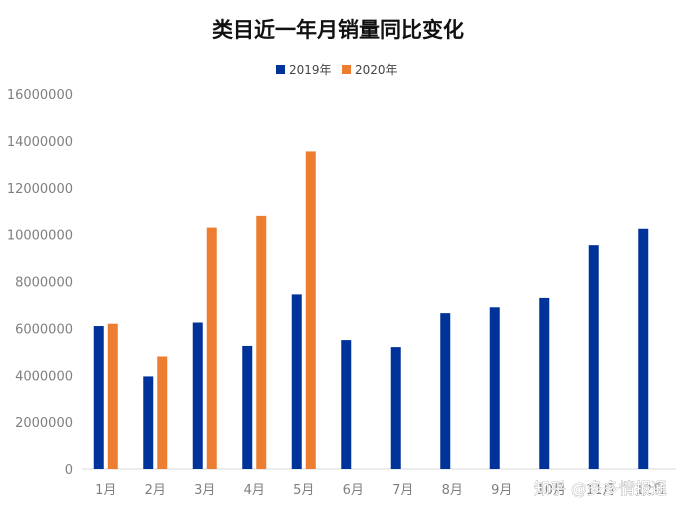 The width and height of the screenshot is (681, 514). I want to click on legend-label-2020: 2020年, so click(376, 70).